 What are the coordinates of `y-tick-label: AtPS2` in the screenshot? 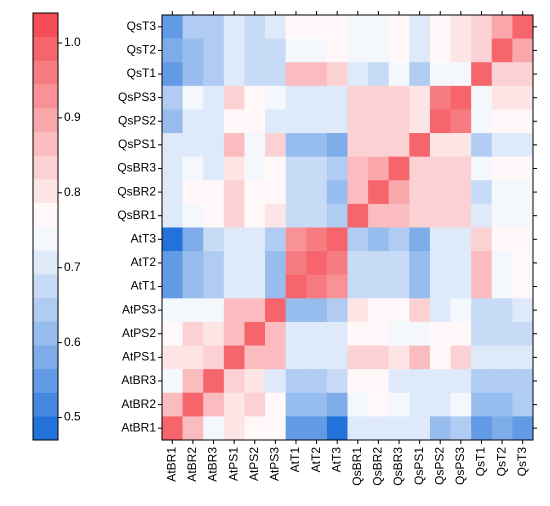 It's located at (139, 333).